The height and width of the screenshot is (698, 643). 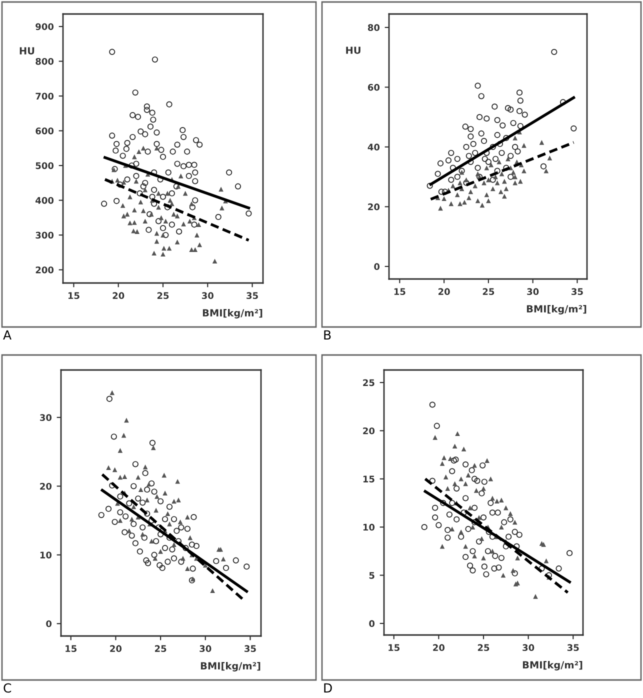 What do you see at coordinates (46, 417) in the screenshot?
I see `y-tick-label: 30` at bounding box center [46, 417].